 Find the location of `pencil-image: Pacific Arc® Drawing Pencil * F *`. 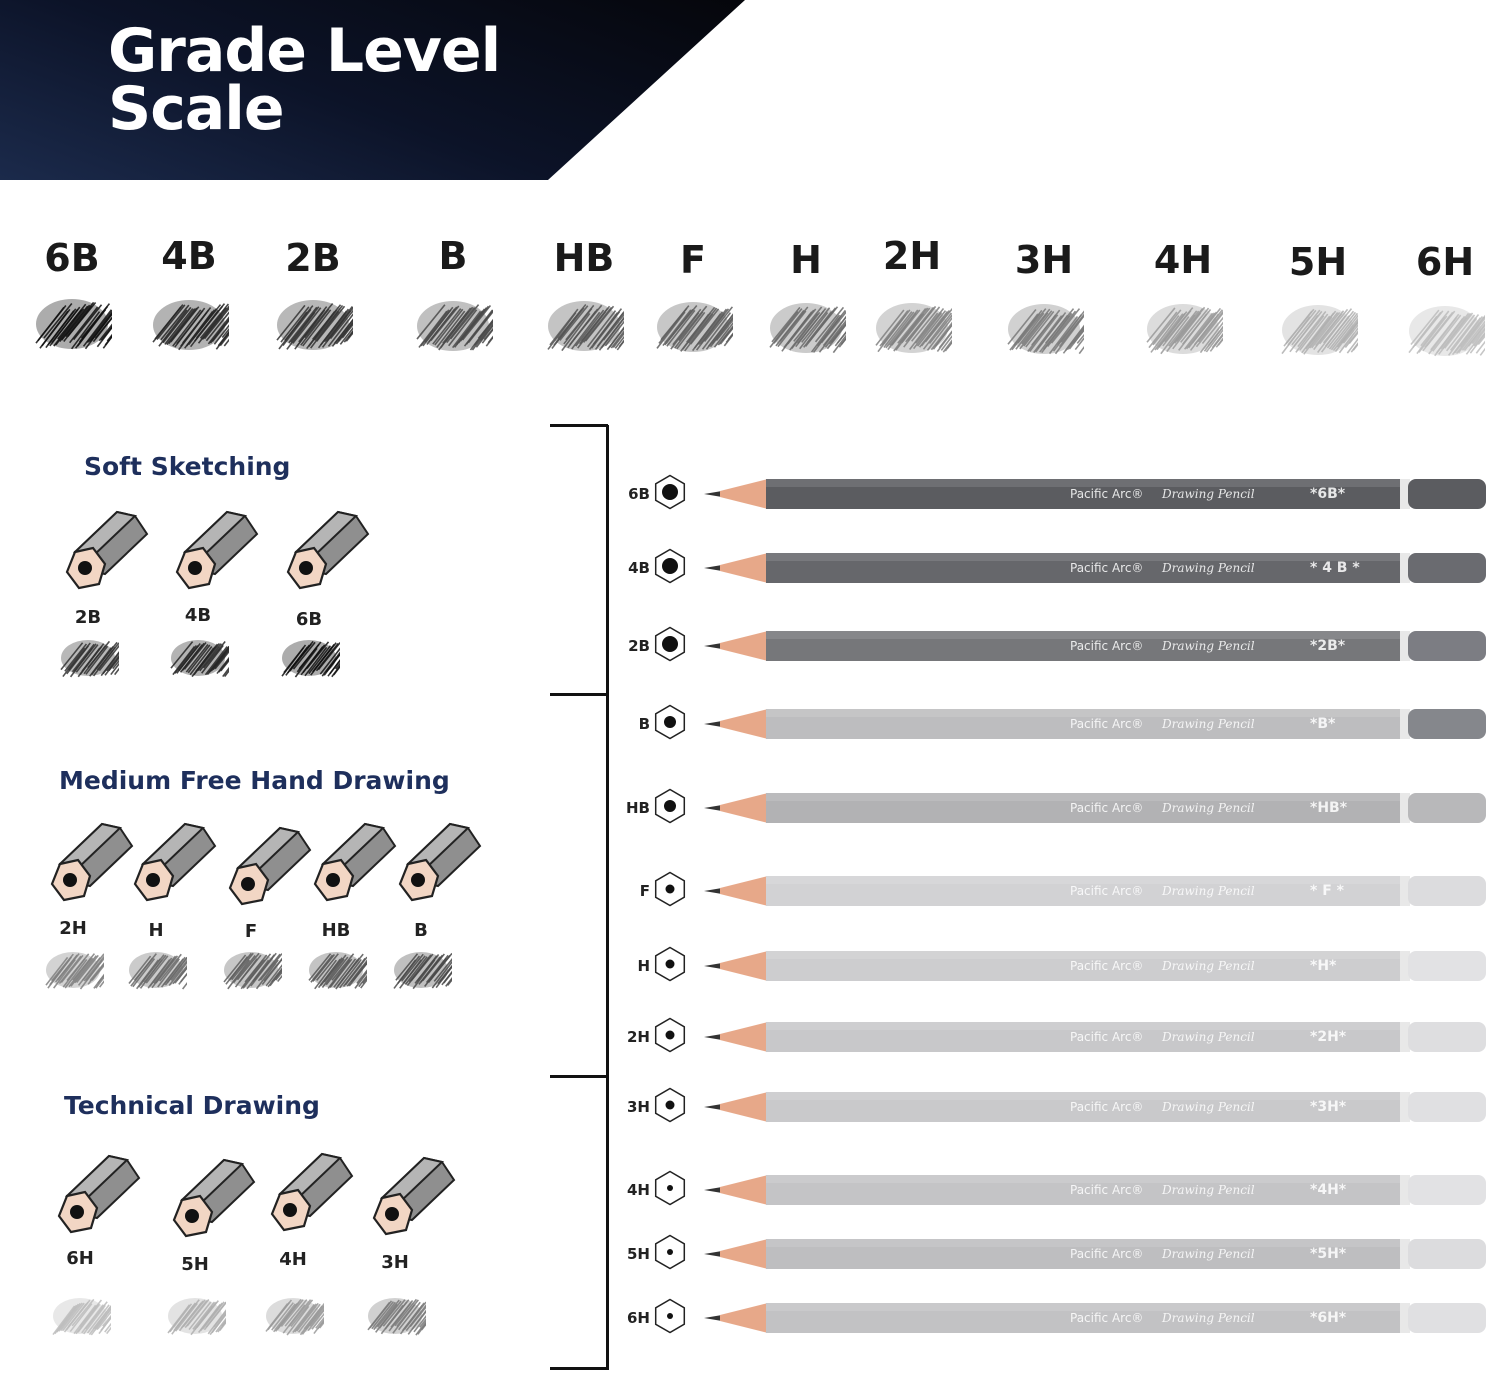

pencil-image: Pacific Arc® Drawing Pencil * F * is located at coordinates (1095, 891).